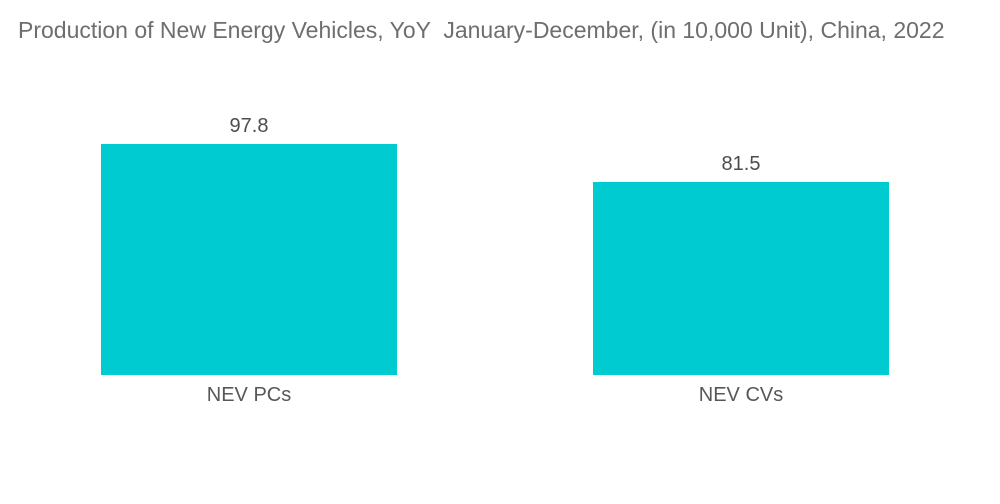 The width and height of the screenshot is (1000, 504). Describe the element at coordinates (741, 164) in the screenshot. I see `bar-value-label-nev-cvs: 81.5` at that location.